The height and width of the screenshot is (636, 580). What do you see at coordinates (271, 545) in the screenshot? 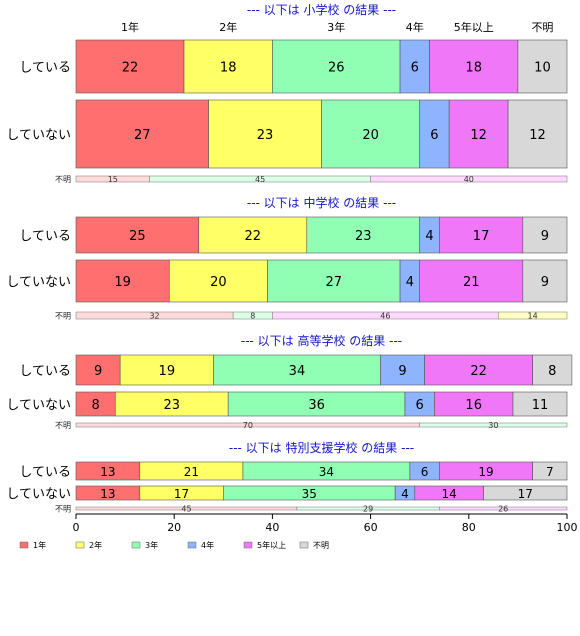
I see `legend-label: 5年以上` at bounding box center [271, 545].